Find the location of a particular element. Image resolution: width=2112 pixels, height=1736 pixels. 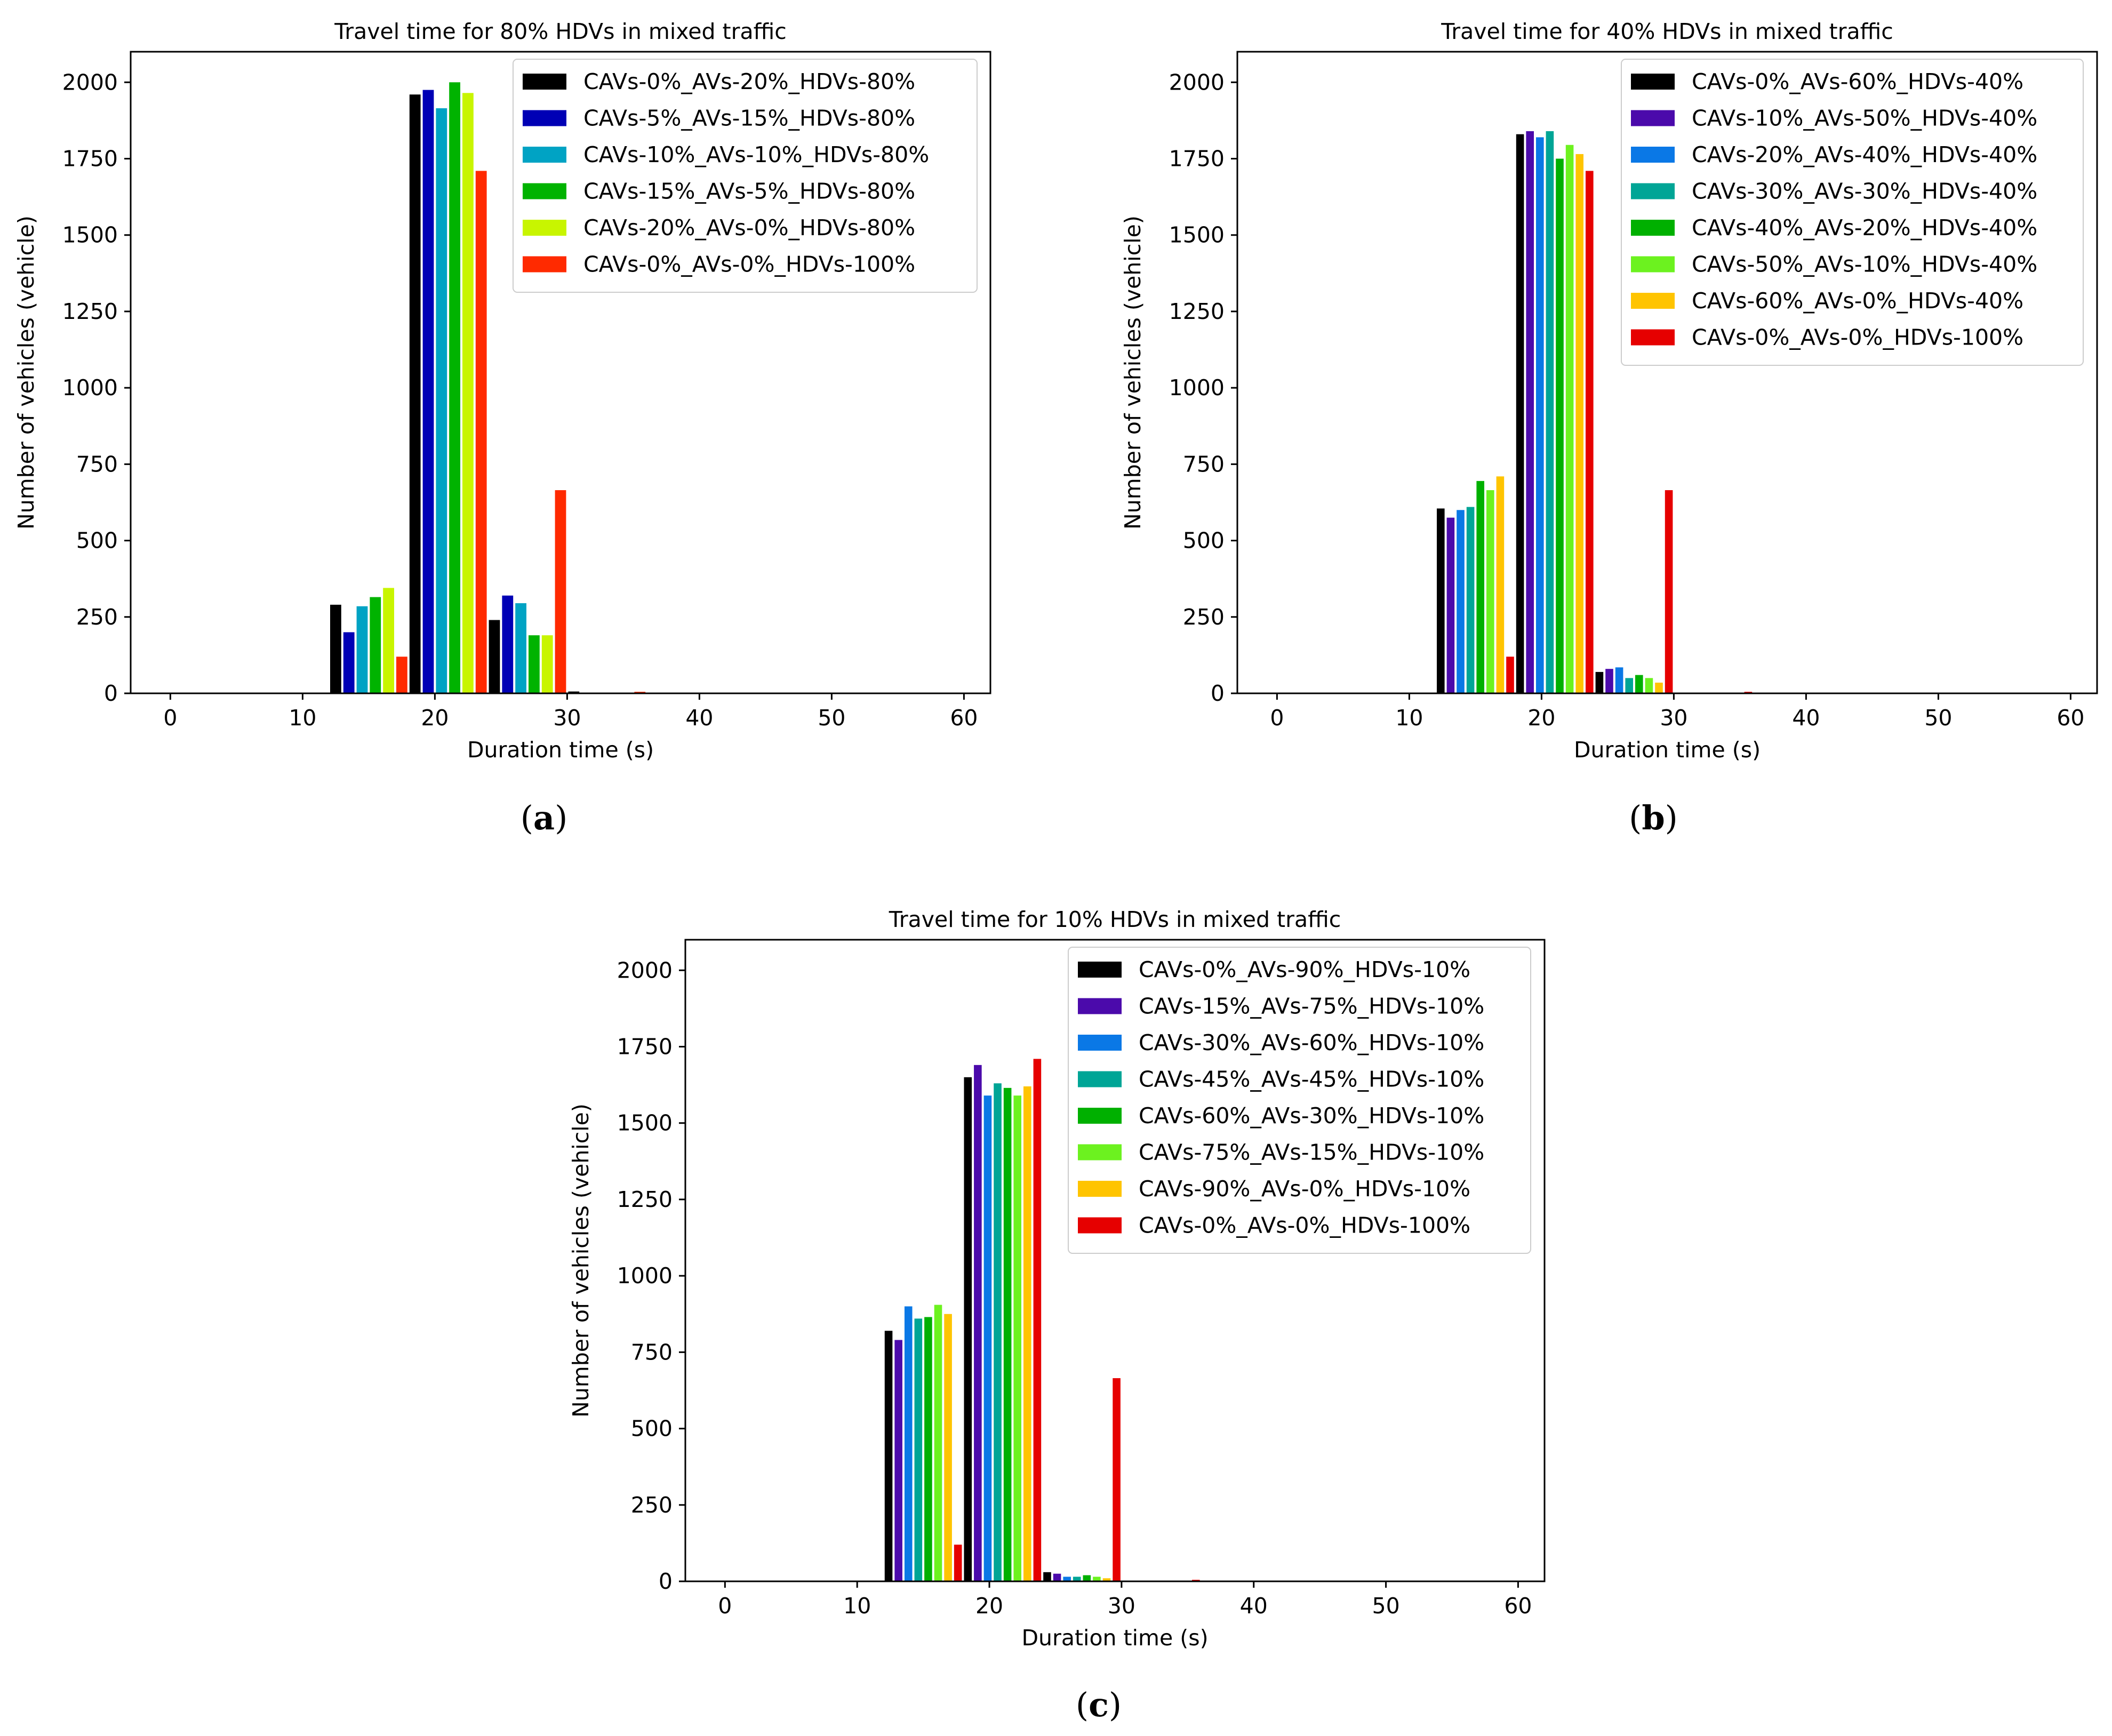

bar-b-s2-b2 is located at coordinates (1619, 680).